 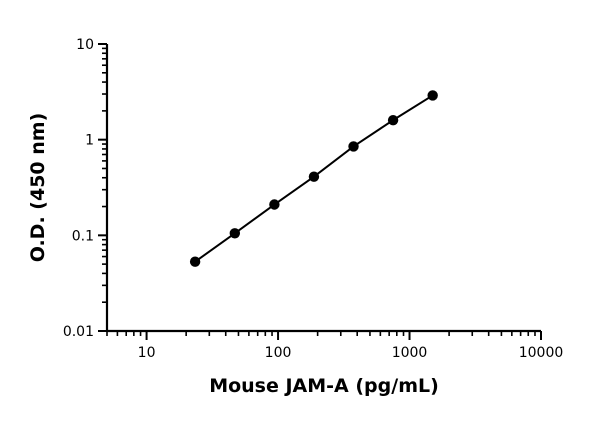 I want to click on y-tick-label: 10, so click(x=85, y=45).